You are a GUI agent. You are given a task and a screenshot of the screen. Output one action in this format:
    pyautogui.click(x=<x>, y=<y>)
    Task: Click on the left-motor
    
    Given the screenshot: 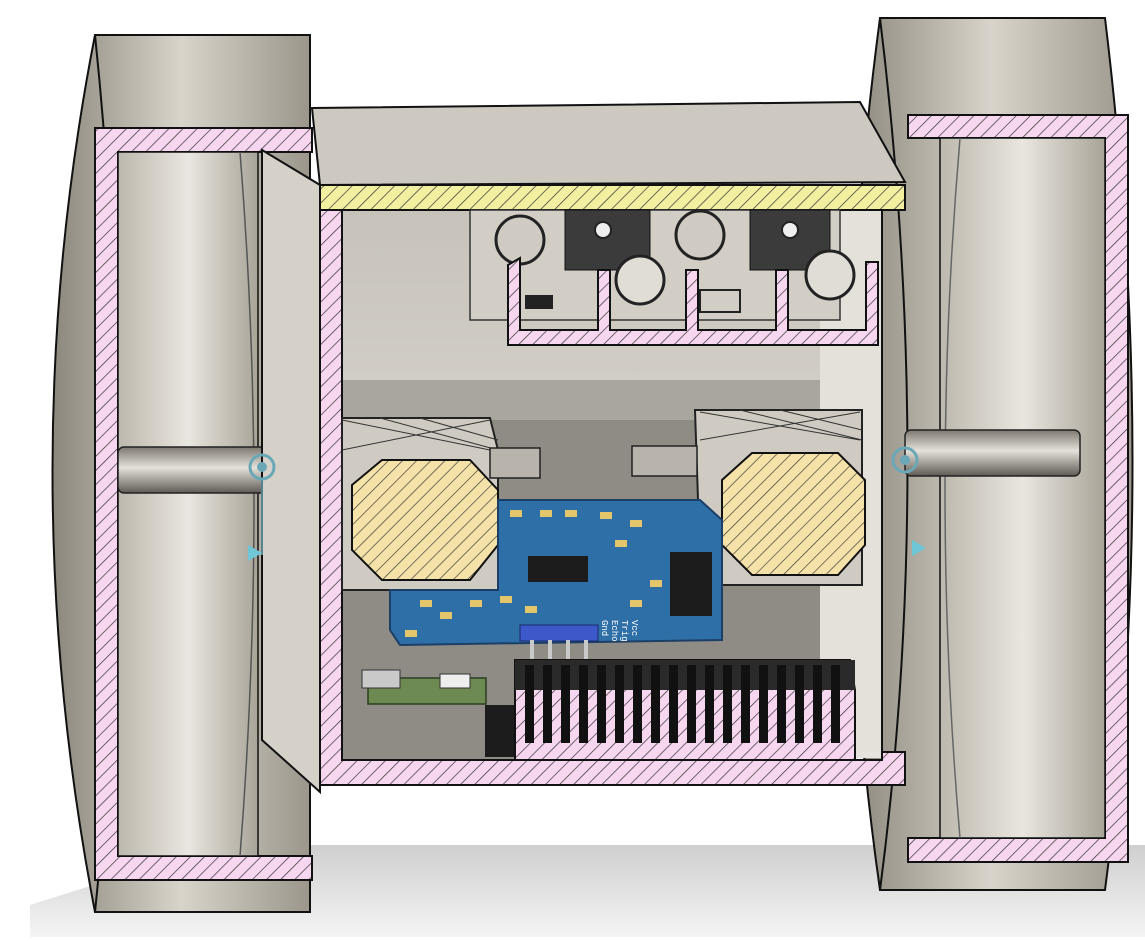 What is the action you would take?
    pyautogui.click(x=441, y=504)
    